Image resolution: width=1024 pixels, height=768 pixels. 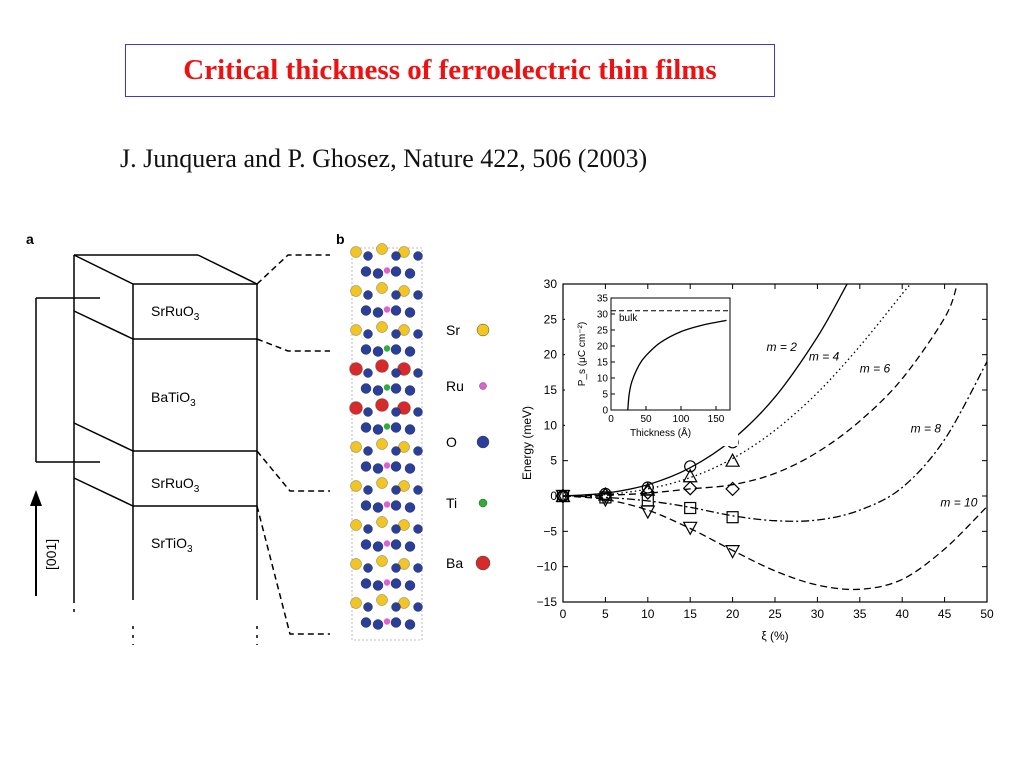 I want to click on inset-x-tick-label: 150, so click(x=716, y=419).